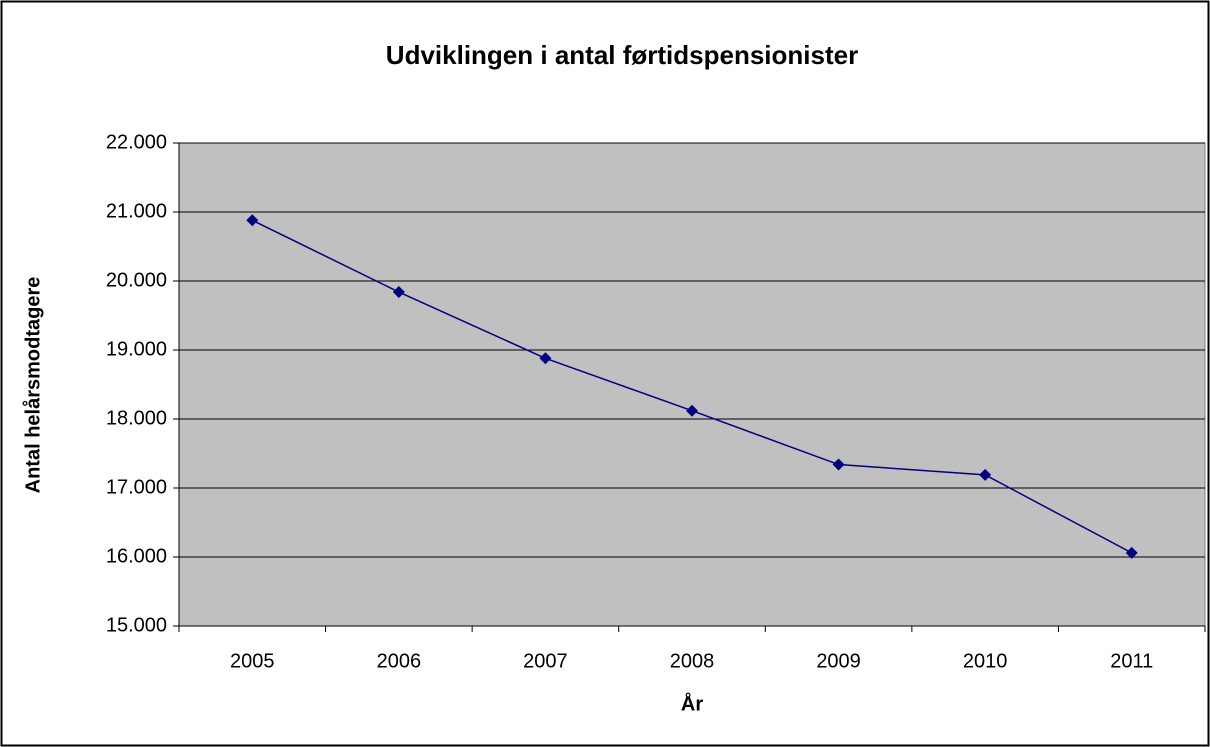  I want to click on x-axis-title: År, so click(692, 703).